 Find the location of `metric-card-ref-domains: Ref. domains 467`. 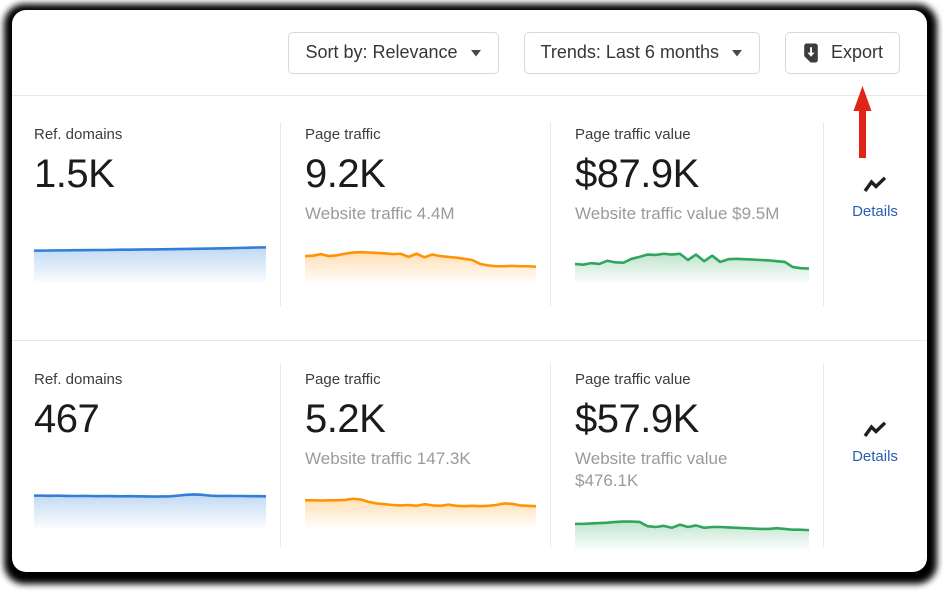

metric-card-ref-domains: Ref. domains 467 is located at coordinates (146, 456).